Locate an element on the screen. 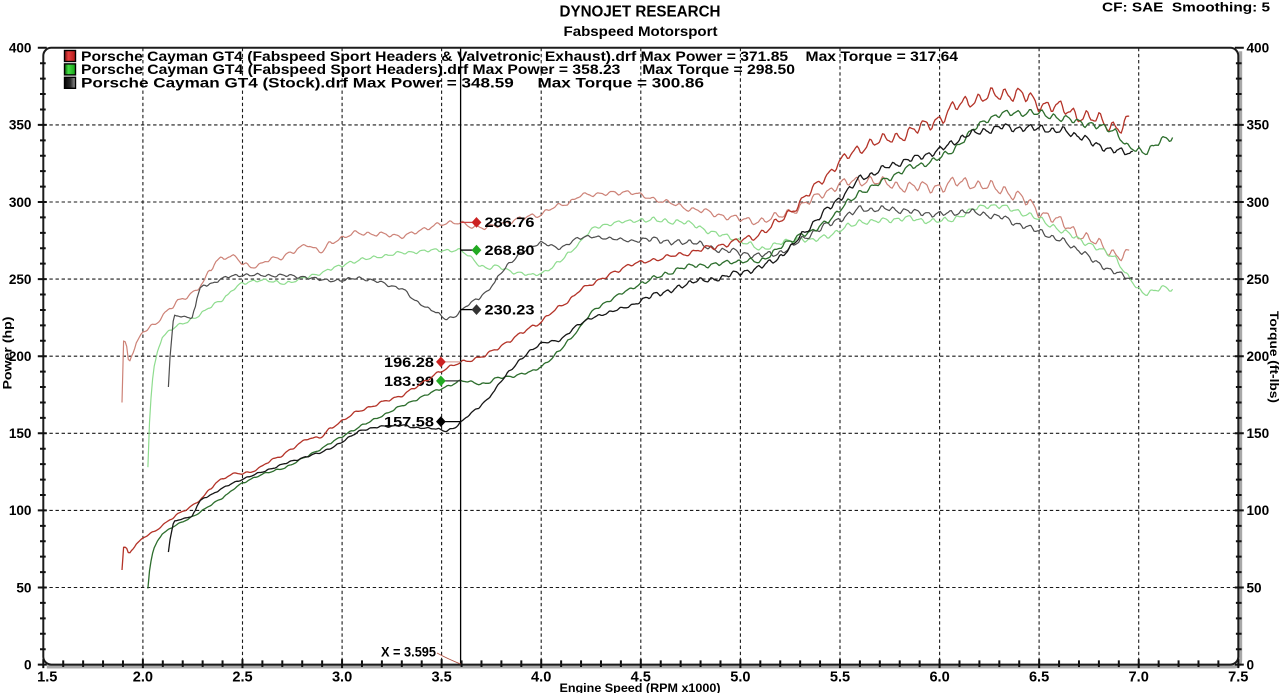 This screenshot has width=1280, height=693. svg-text: 4.5 is located at coordinates (641, 678).